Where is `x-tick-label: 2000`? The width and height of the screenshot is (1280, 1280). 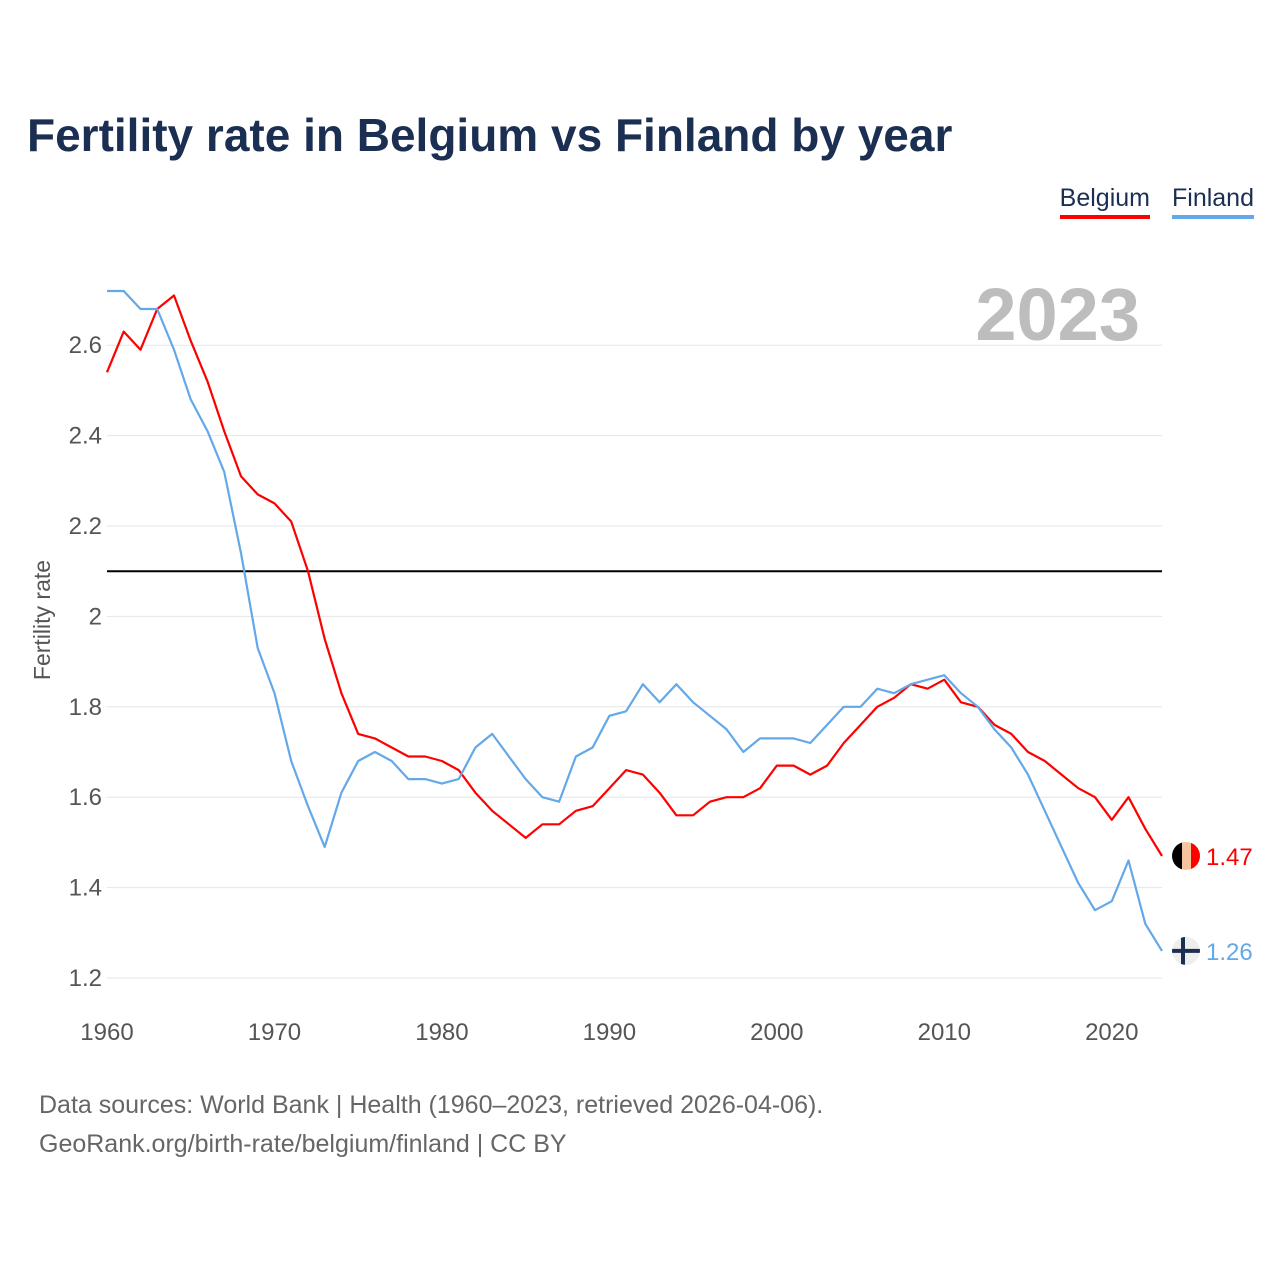 x-tick-label: 2000 is located at coordinates (776, 1032).